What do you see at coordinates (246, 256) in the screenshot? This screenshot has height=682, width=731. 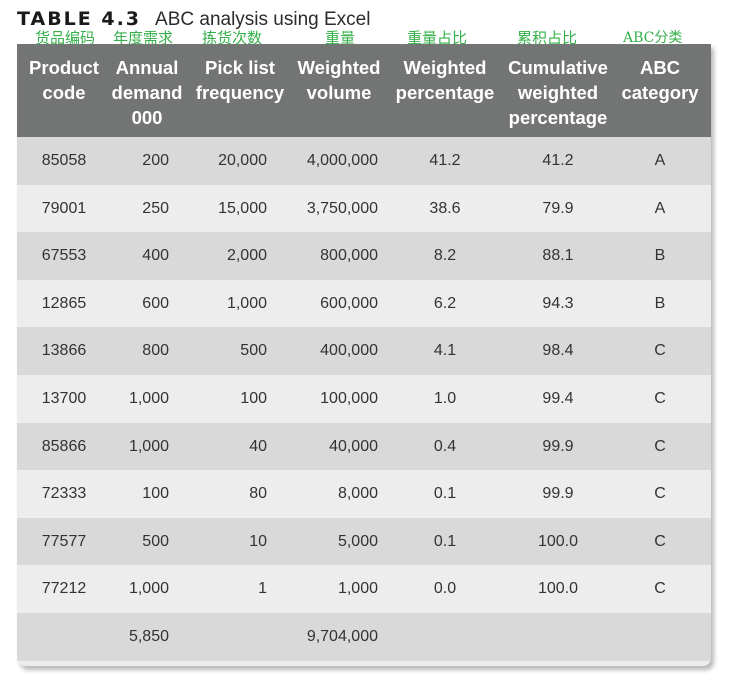 I see `cell-pick-list-frequency: 2,000` at bounding box center [246, 256].